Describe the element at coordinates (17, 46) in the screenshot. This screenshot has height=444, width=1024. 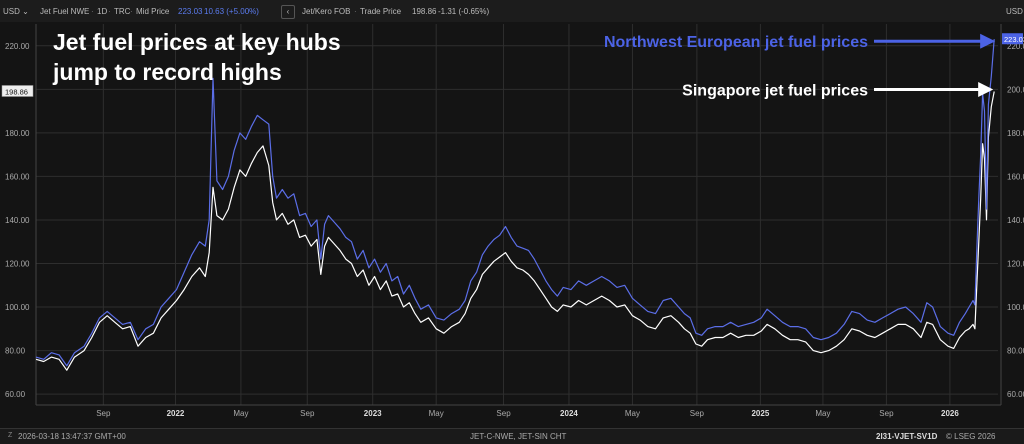
I see `y-tick-label-left: 220.00` at that location.